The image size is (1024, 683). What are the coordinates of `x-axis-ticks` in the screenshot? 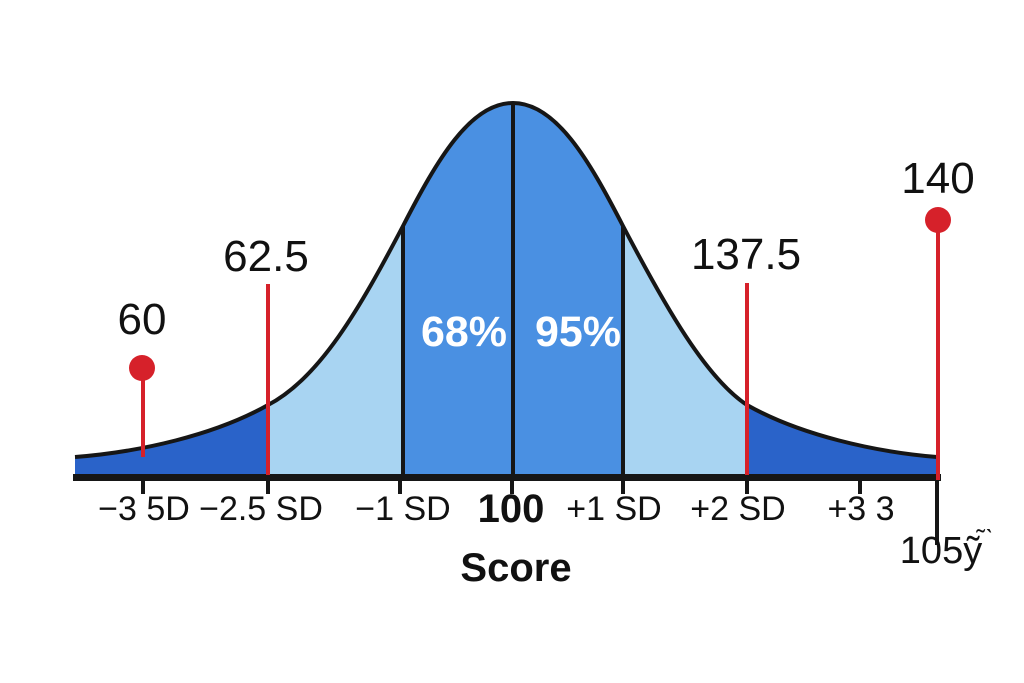 It's located at (540, 513).